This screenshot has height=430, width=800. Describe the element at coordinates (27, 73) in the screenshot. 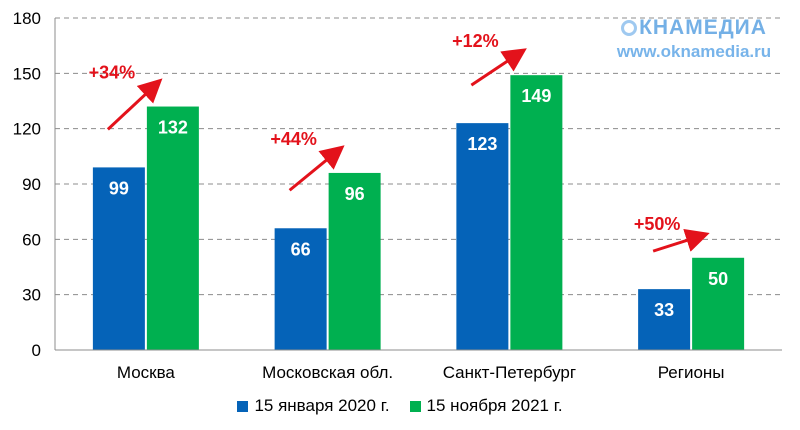

I see `y-tick-label: 150` at that location.